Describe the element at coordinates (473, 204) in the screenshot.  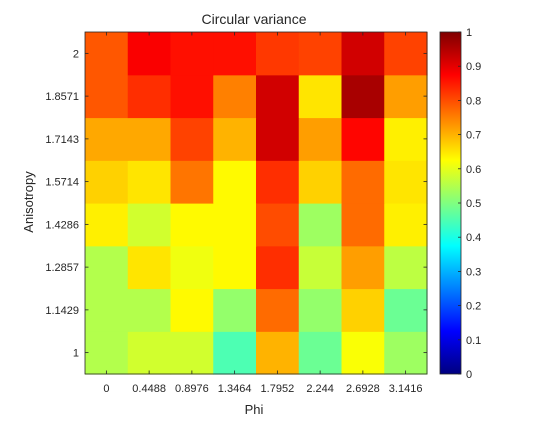
I see `colorbar-tick-label: 0.5` at that location.